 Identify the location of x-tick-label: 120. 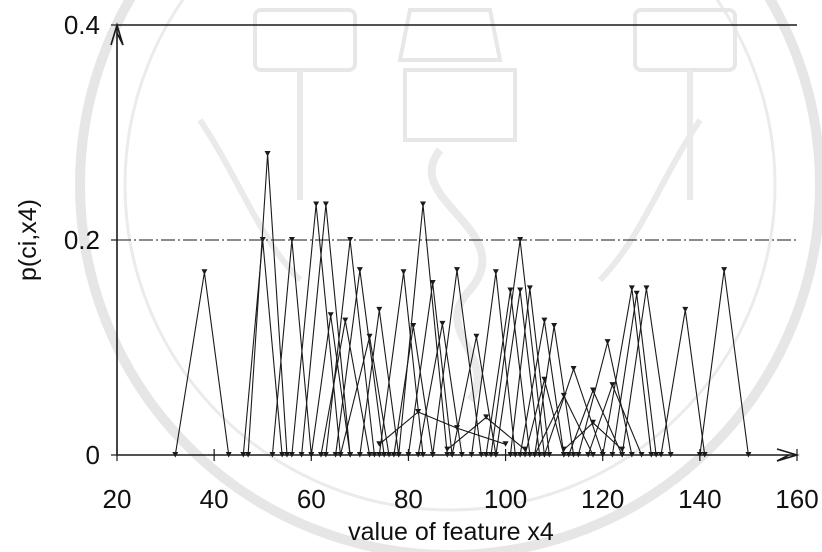
(602, 499).